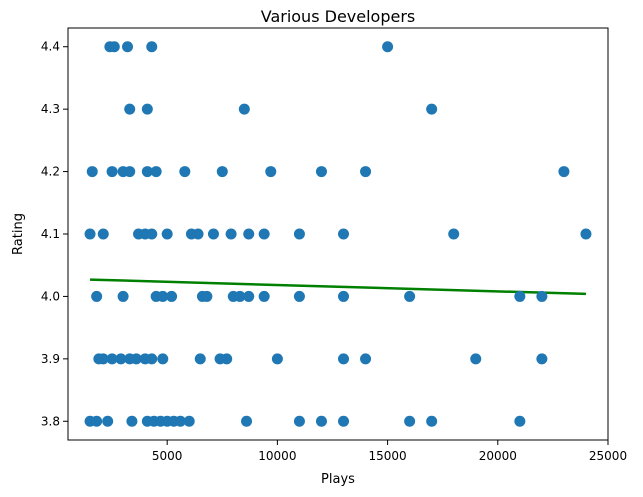 Image resolution: width=643 pixels, height=497 pixels. Describe the element at coordinates (50, 109) in the screenshot. I see `y-tick-label: 4.3` at that location.